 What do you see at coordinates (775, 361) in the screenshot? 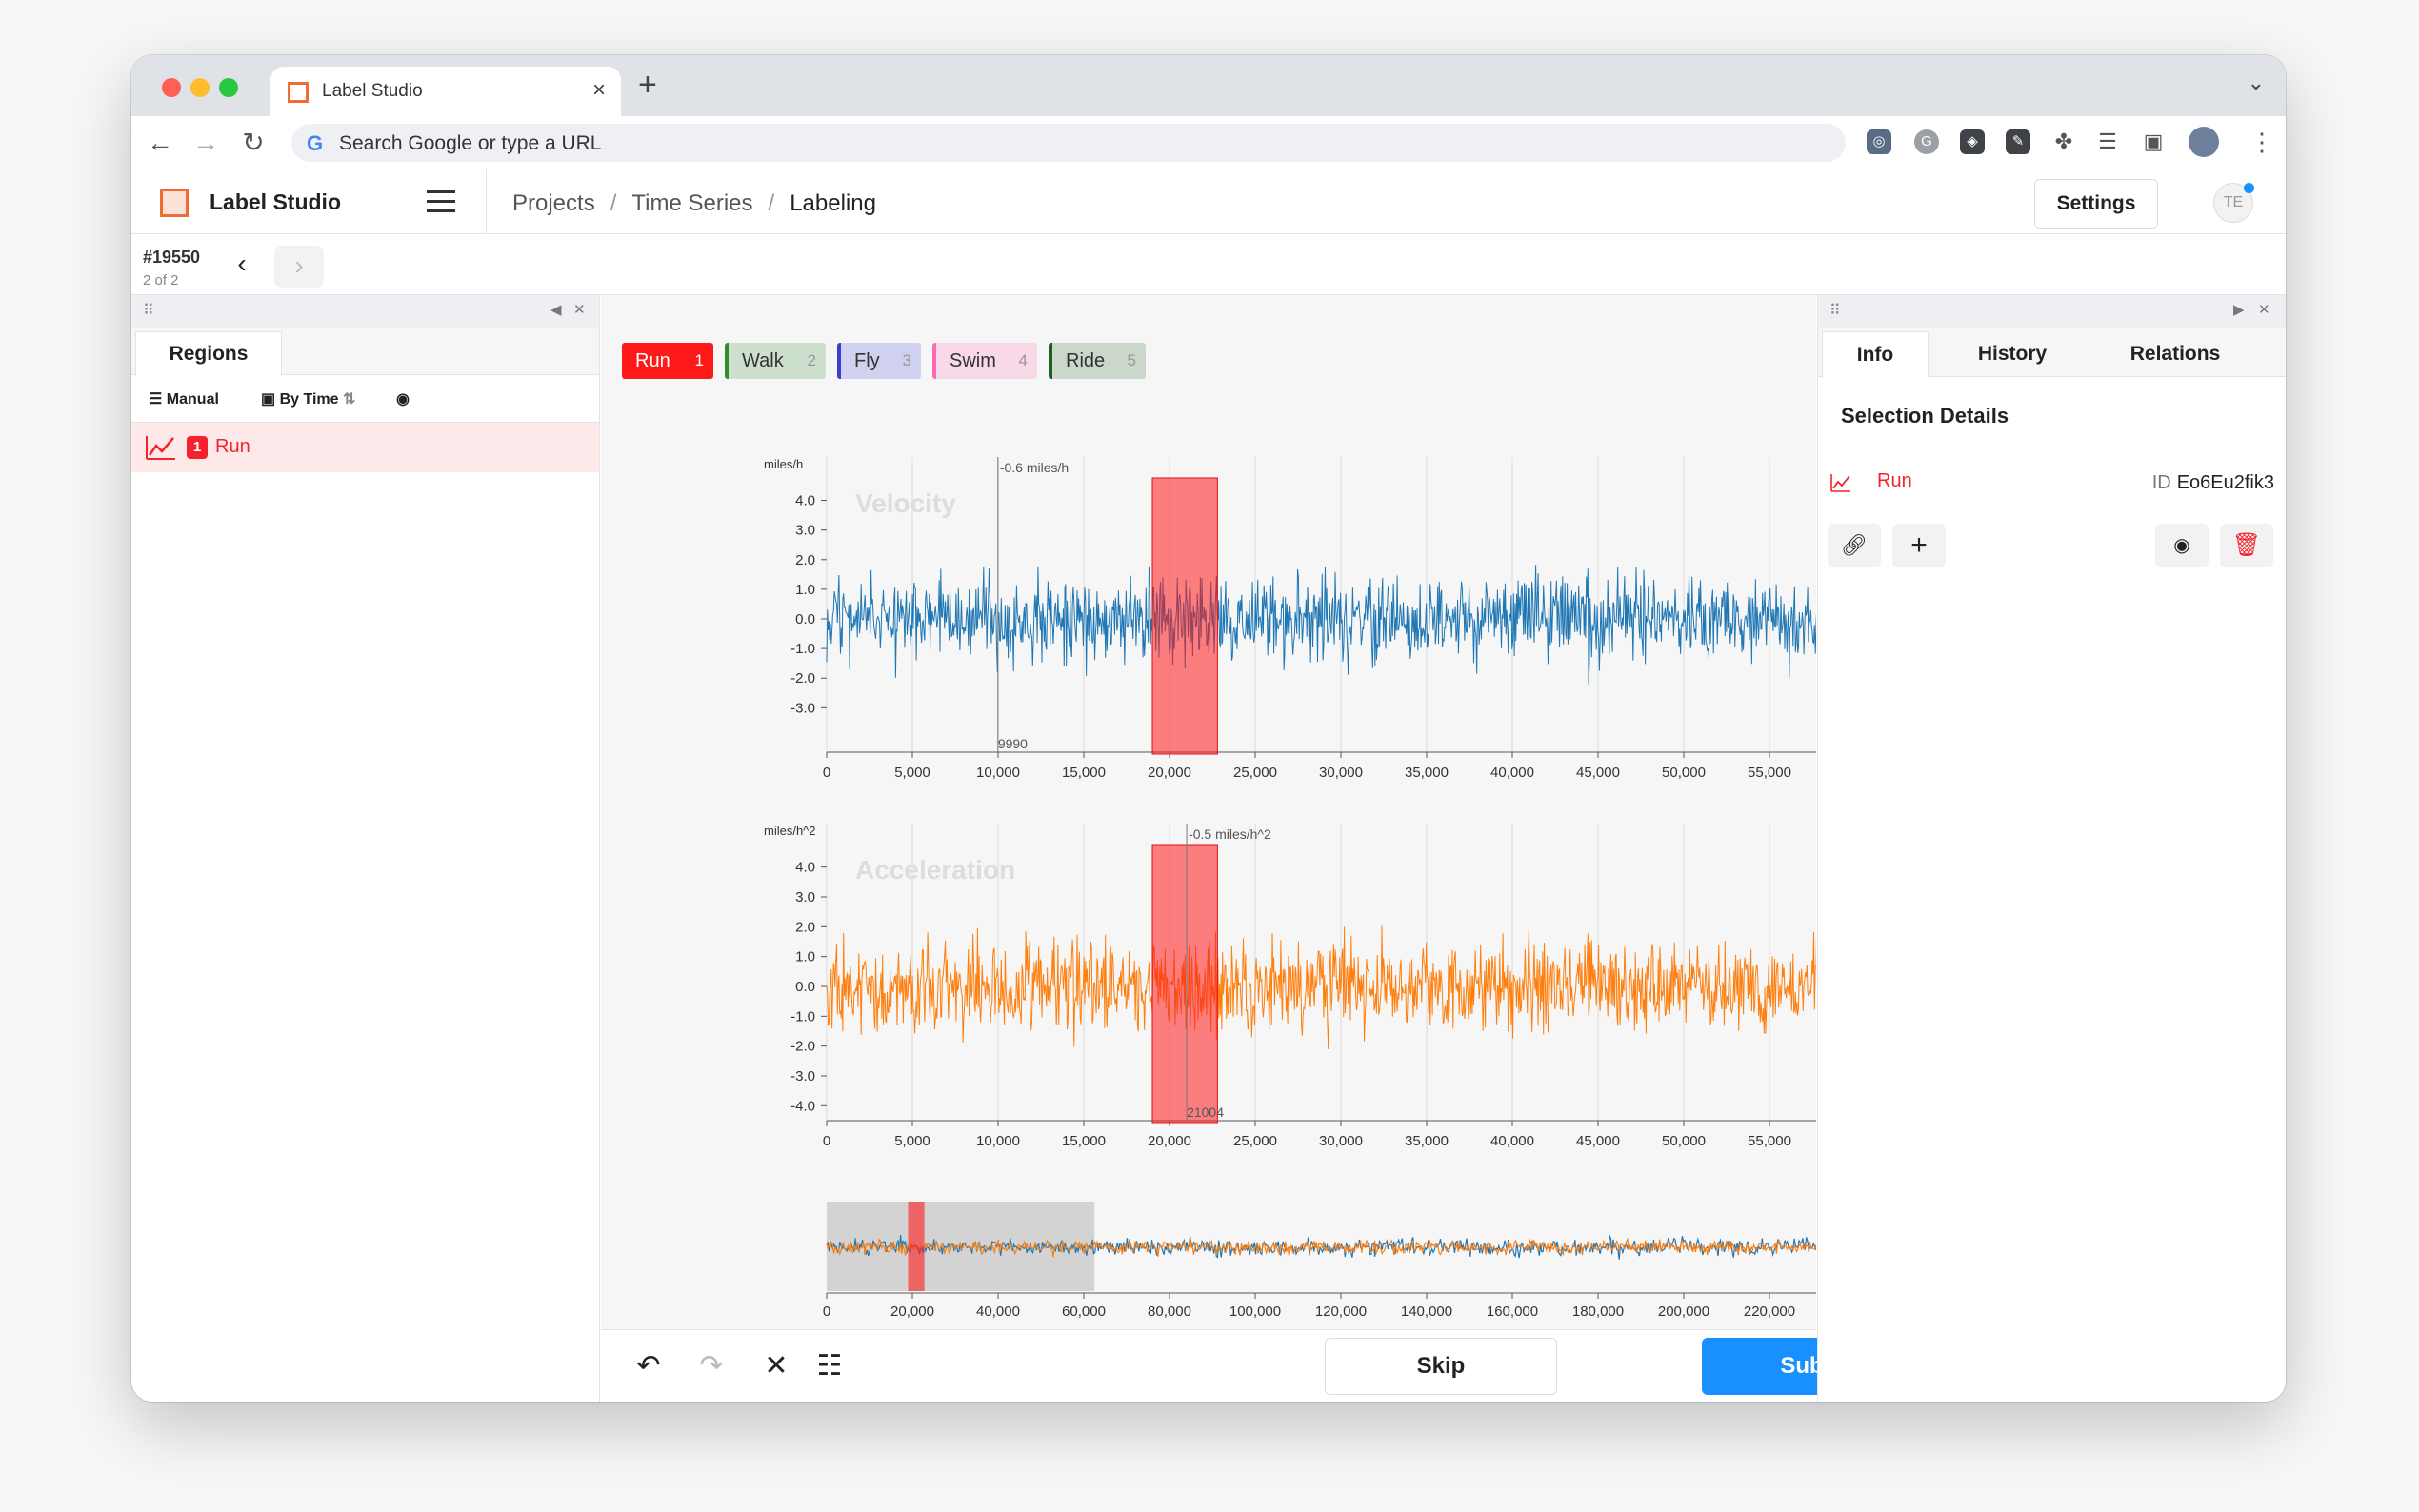
I see `label-walk: Walk 2` at bounding box center [775, 361].